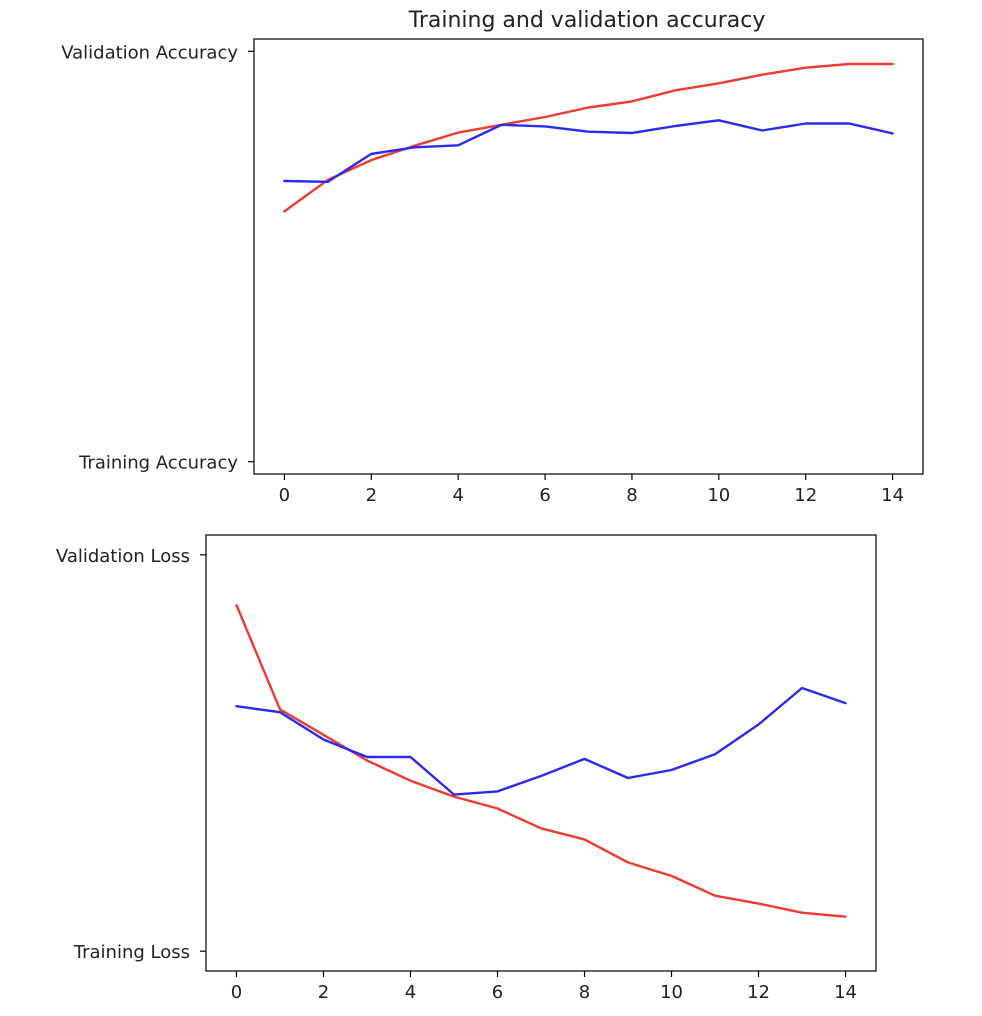  What do you see at coordinates (323, 992) in the screenshot?
I see `loss-x-tick-label: 2` at bounding box center [323, 992].